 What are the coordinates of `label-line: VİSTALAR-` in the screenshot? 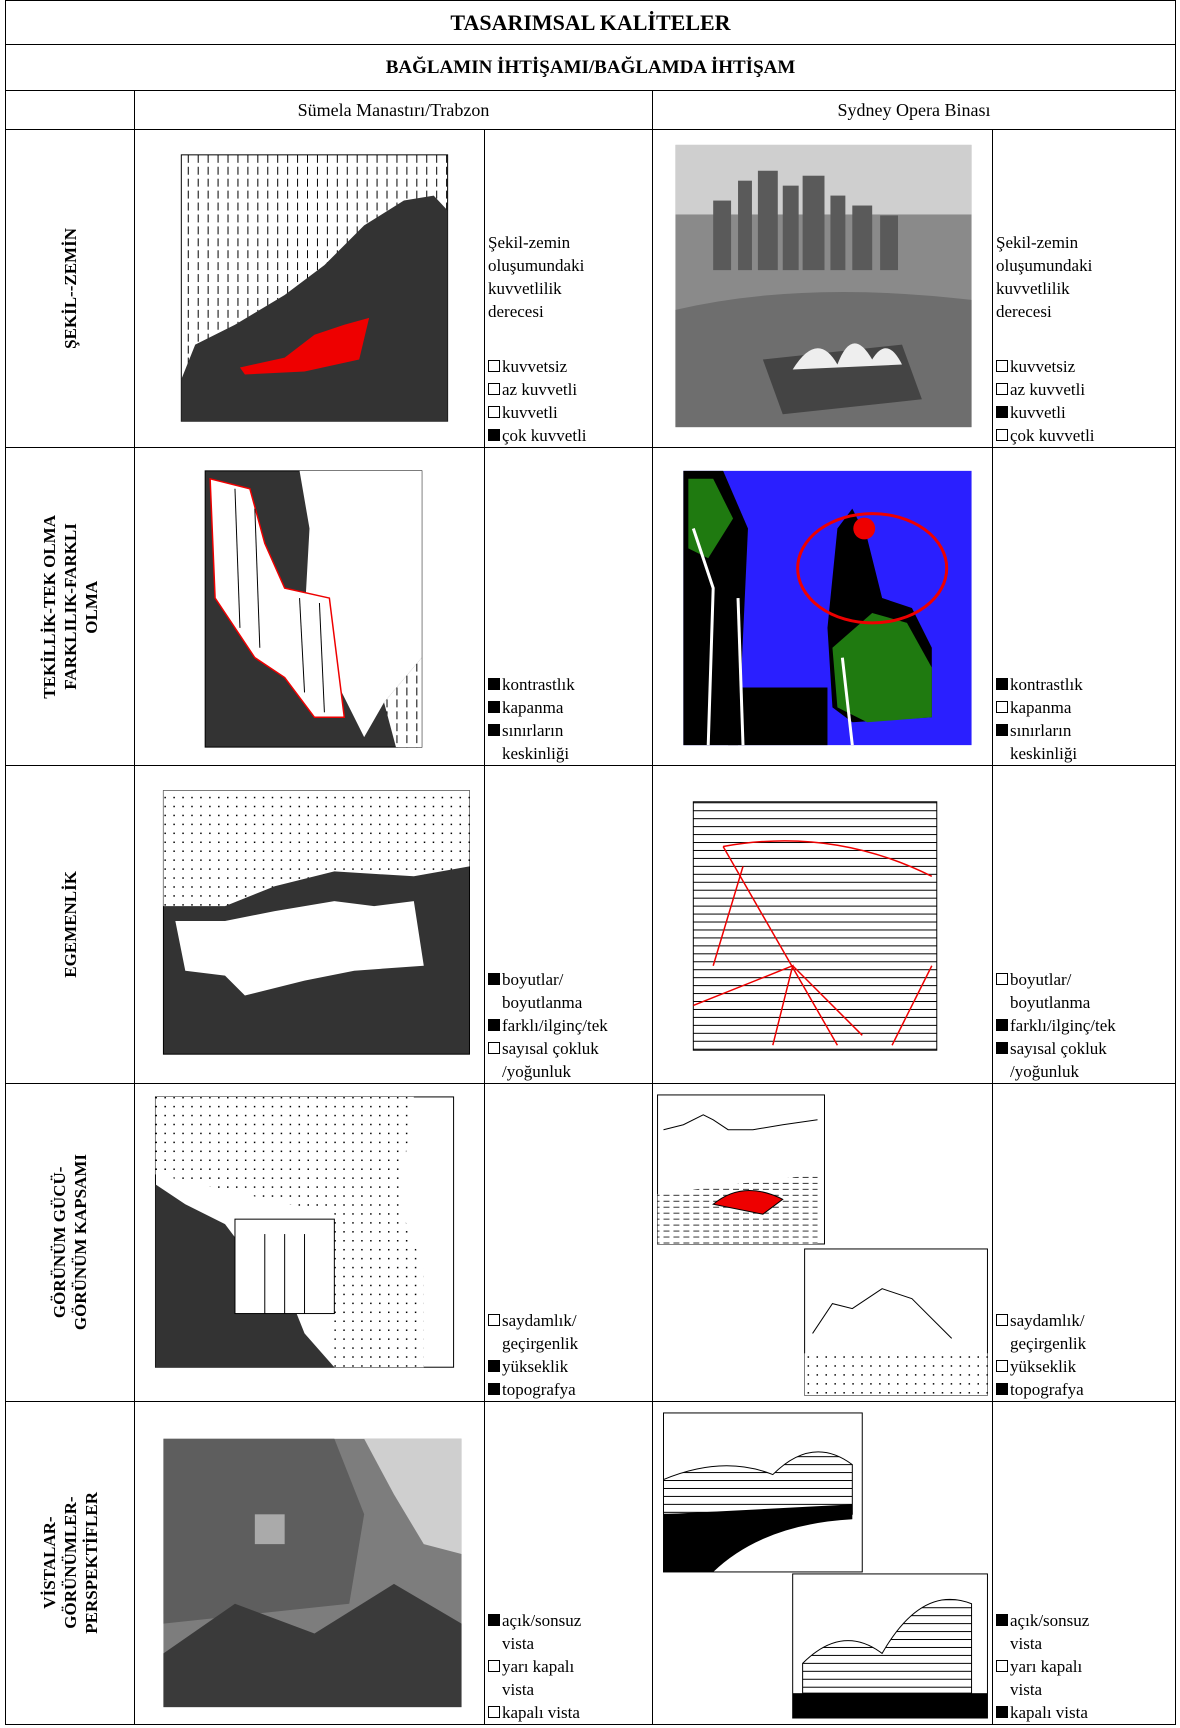 It's located at (49, 1563).